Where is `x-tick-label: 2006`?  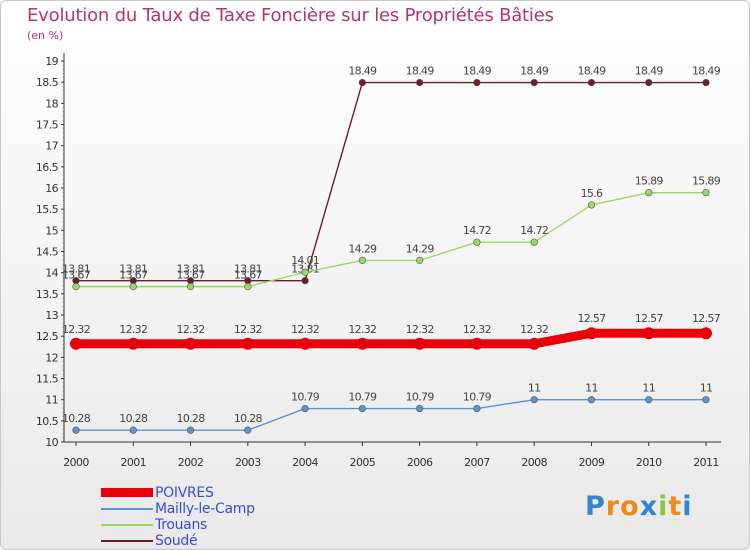
x-tick-label: 2006 is located at coordinates (420, 462).